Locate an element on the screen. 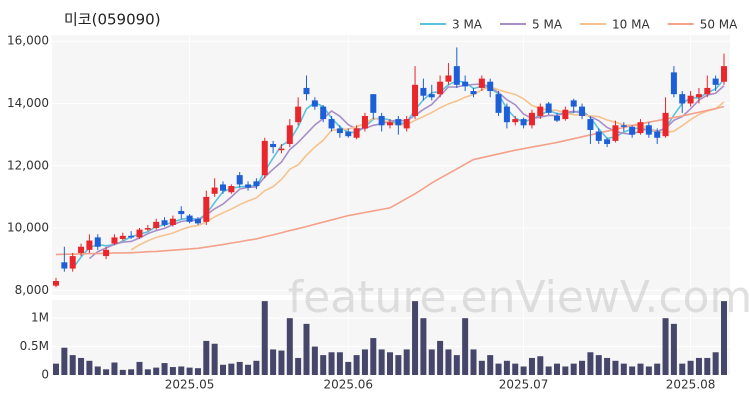 Image resolution: width=750 pixels, height=400 pixels. legend-label: 10 MA is located at coordinates (631, 25).